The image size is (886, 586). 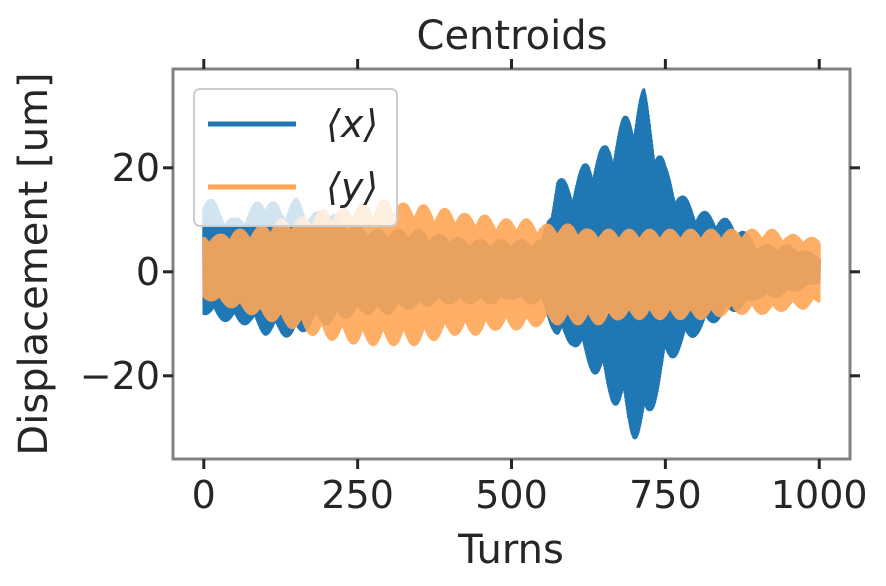 I want to click on x-axis-label: Turns, so click(x=510, y=550).